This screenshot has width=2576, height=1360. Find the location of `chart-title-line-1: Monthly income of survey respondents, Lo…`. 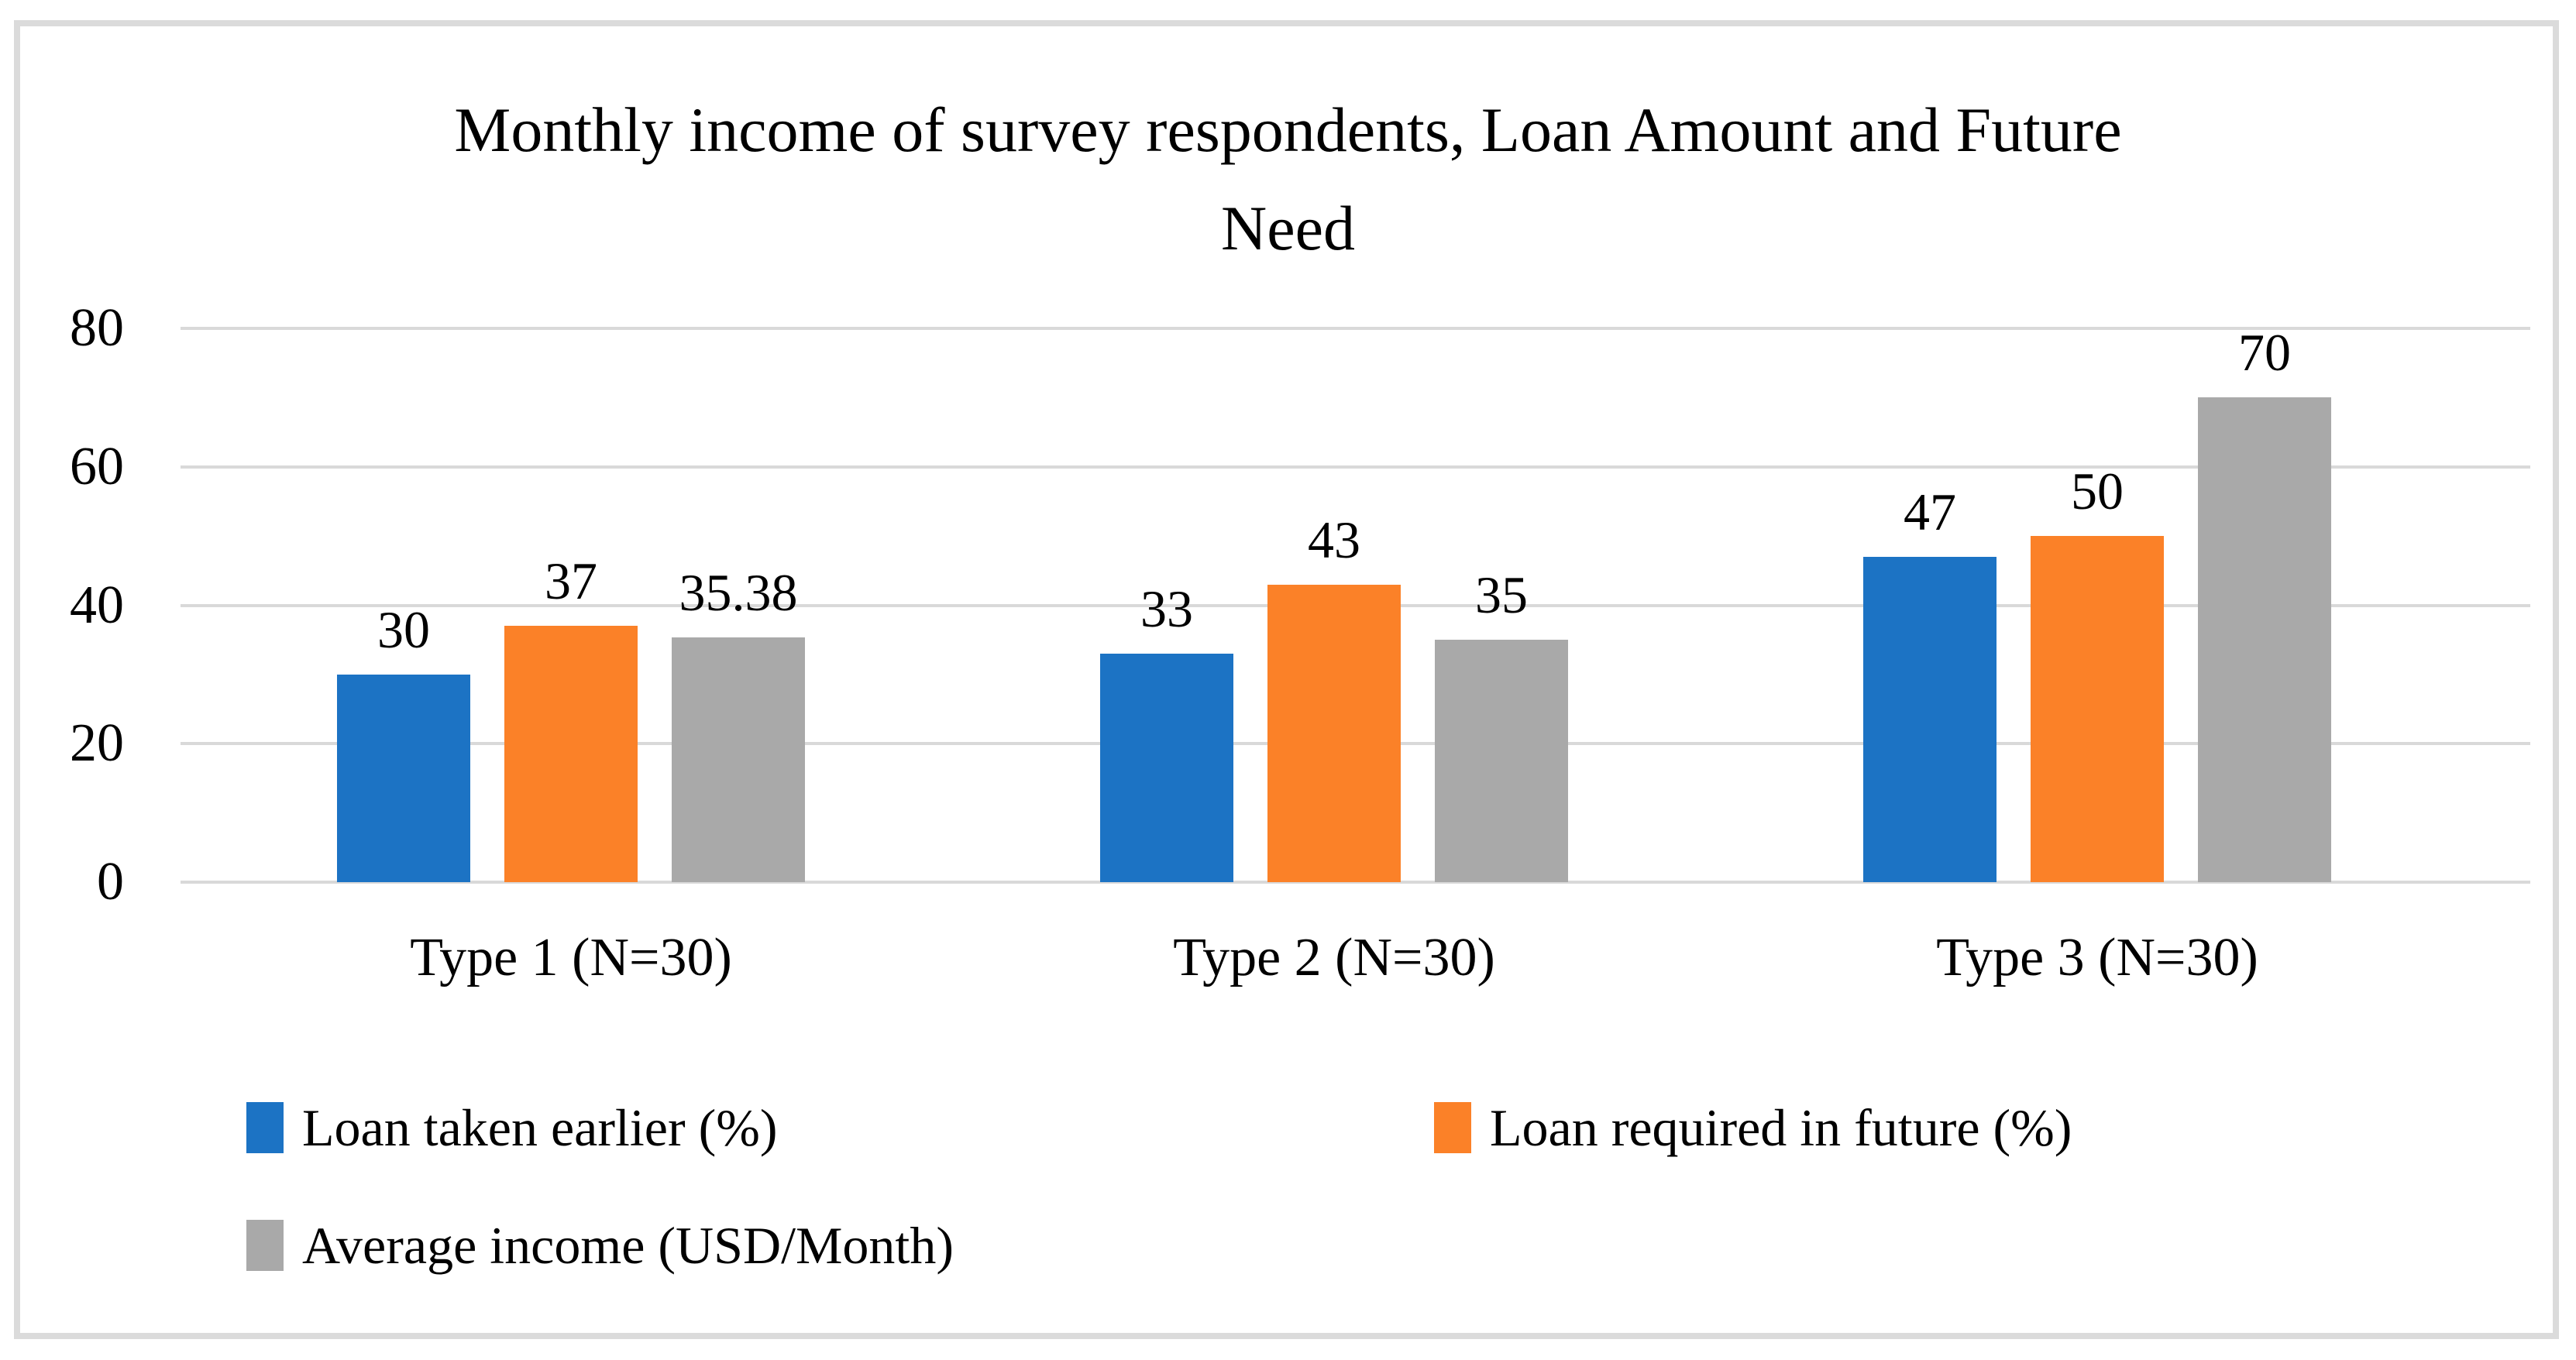

chart-title-line-1: Monthly income of survey respondents, Lo… is located at coordinates (1288, 129).